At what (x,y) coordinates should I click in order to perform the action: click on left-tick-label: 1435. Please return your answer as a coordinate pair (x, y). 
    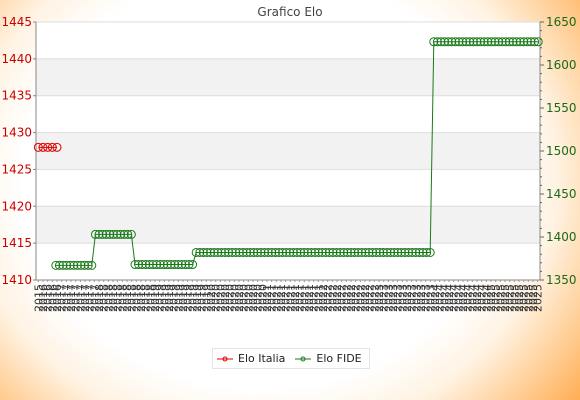
    Looking at the image, I should click on (16, 96).